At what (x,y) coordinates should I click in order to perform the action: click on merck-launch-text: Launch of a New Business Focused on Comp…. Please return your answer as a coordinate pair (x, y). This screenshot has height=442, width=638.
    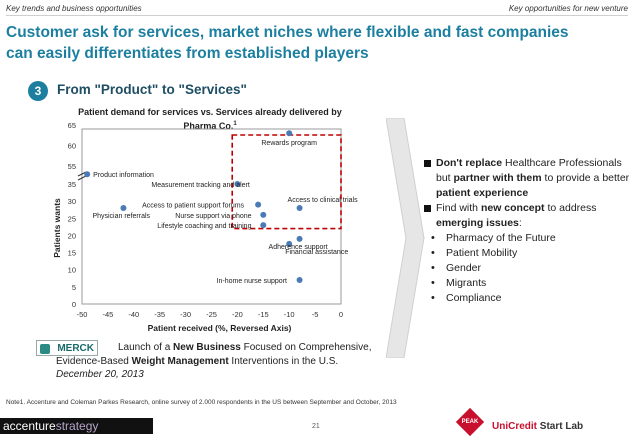
    Looking at the image, I should click on (221, 355).